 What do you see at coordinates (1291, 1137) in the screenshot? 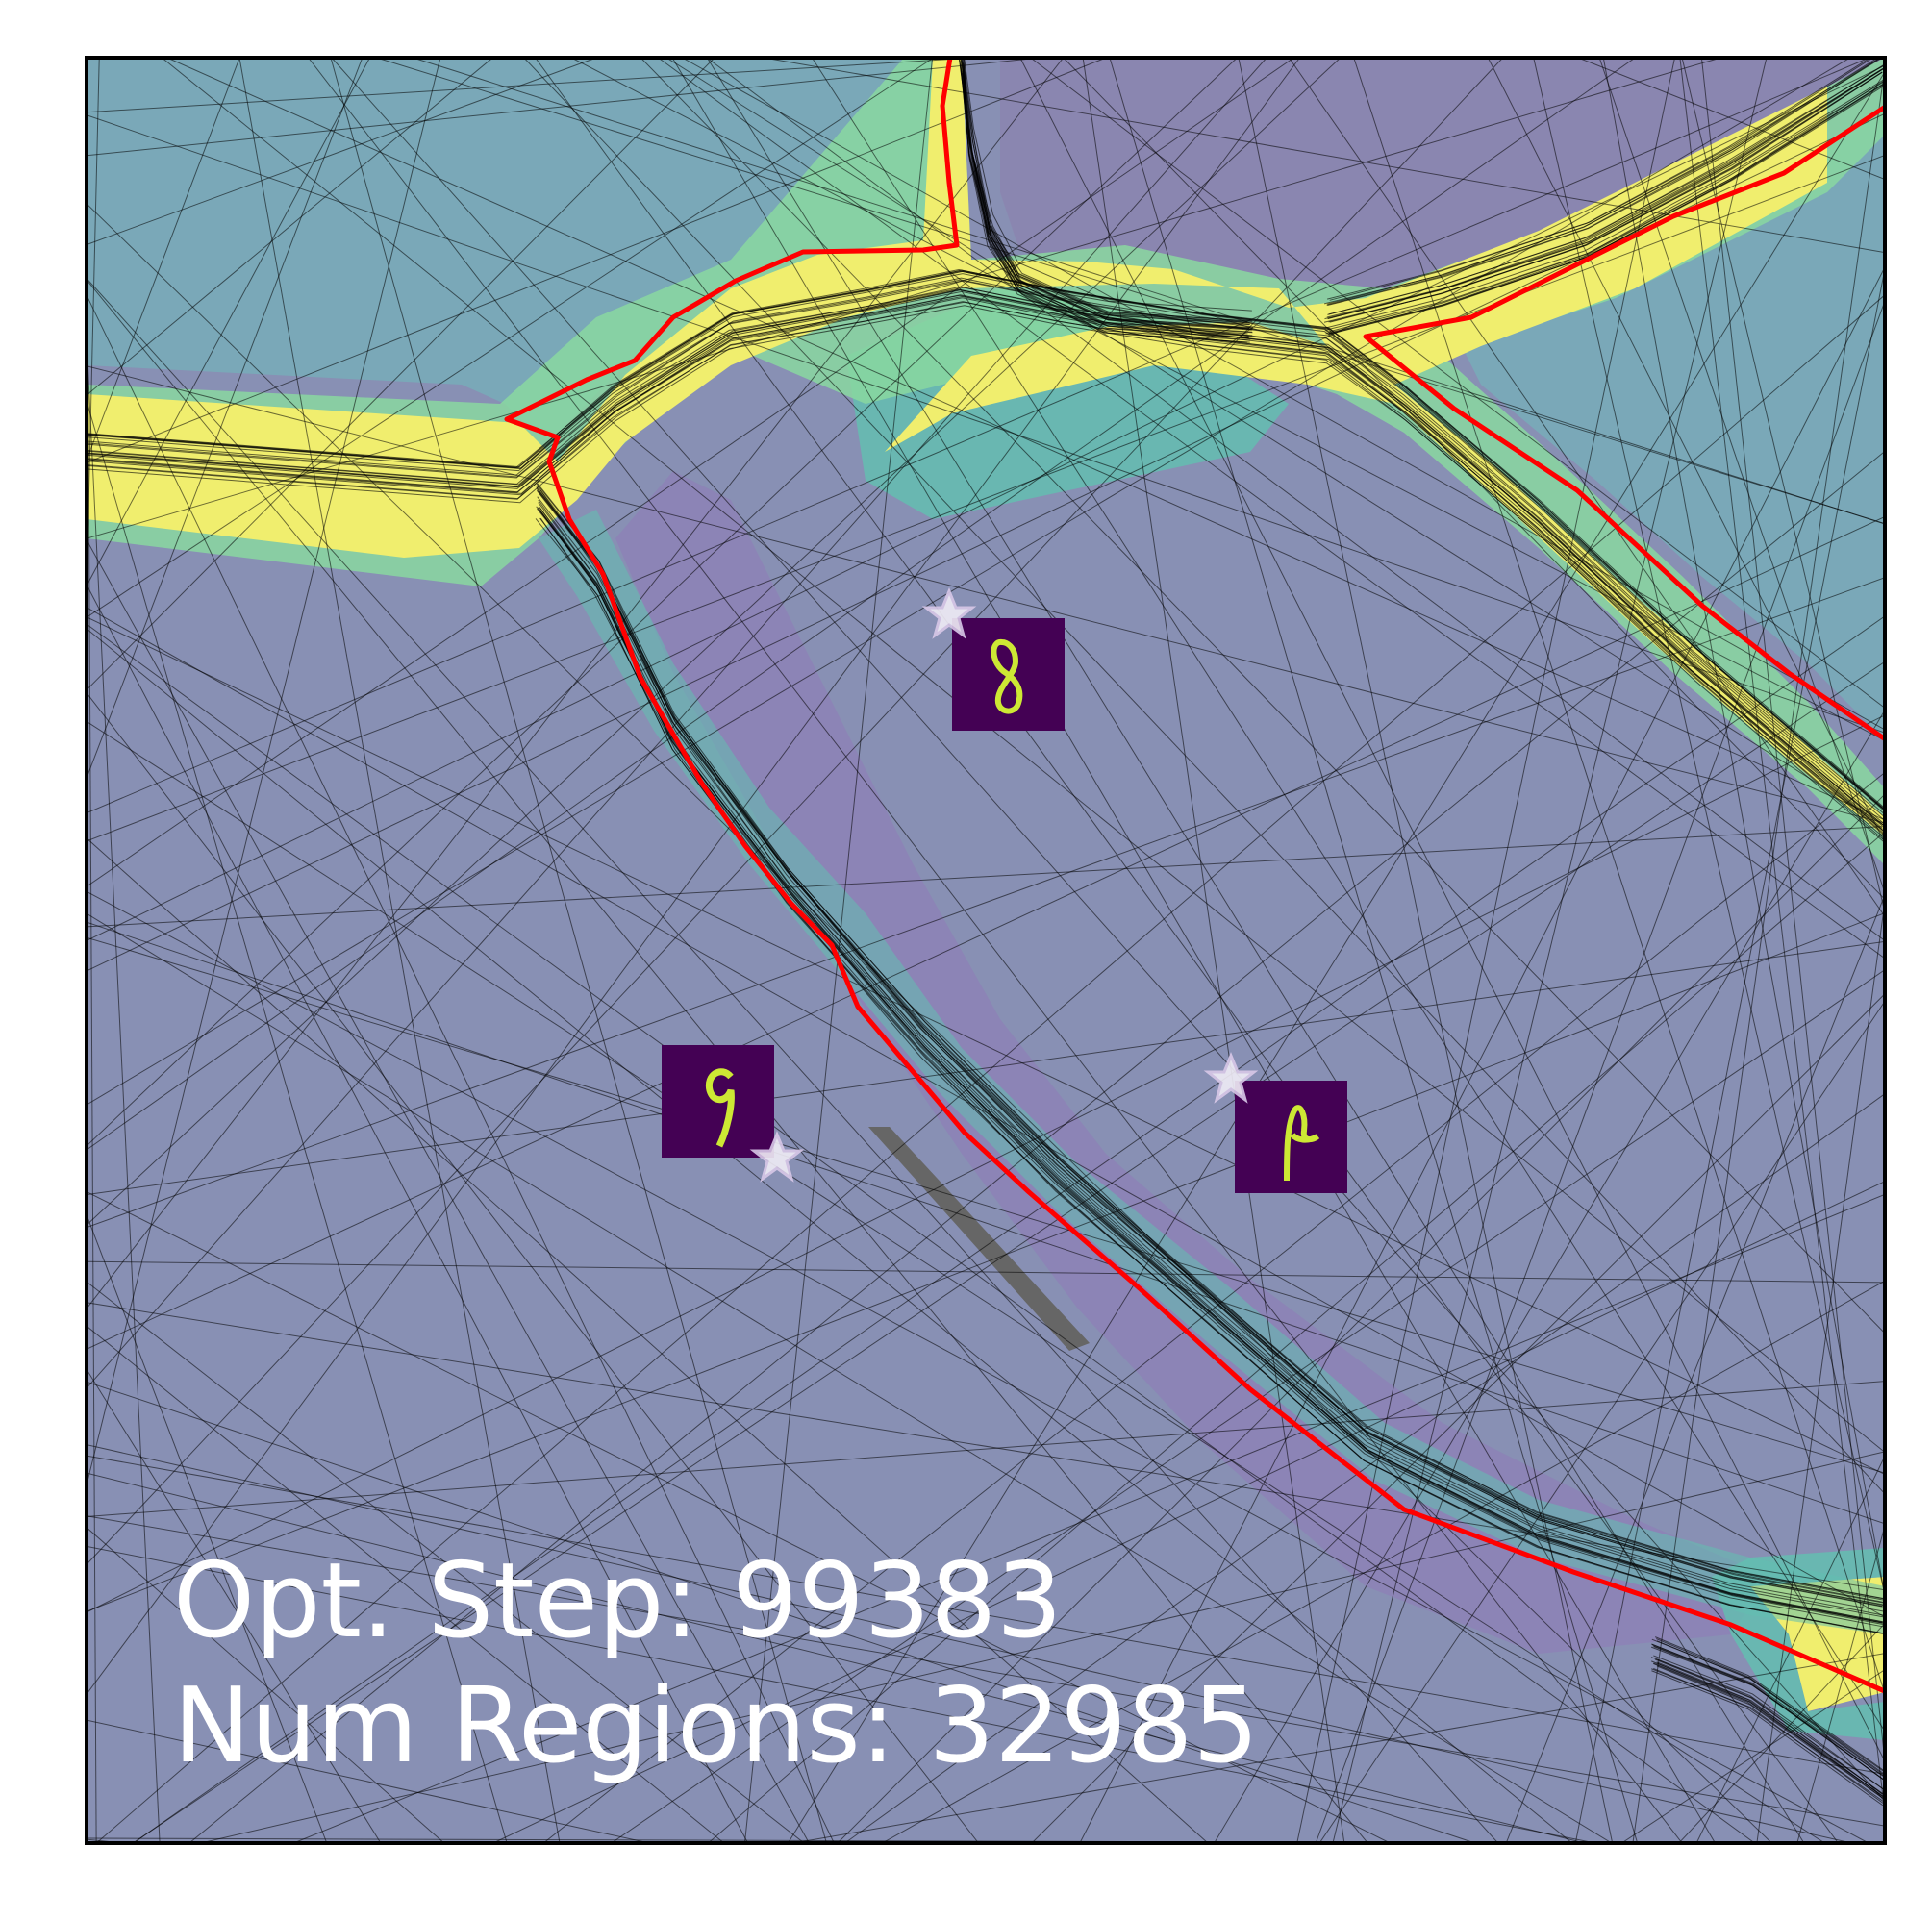
I see `digit-p` at bounding box center [1291, 1137].